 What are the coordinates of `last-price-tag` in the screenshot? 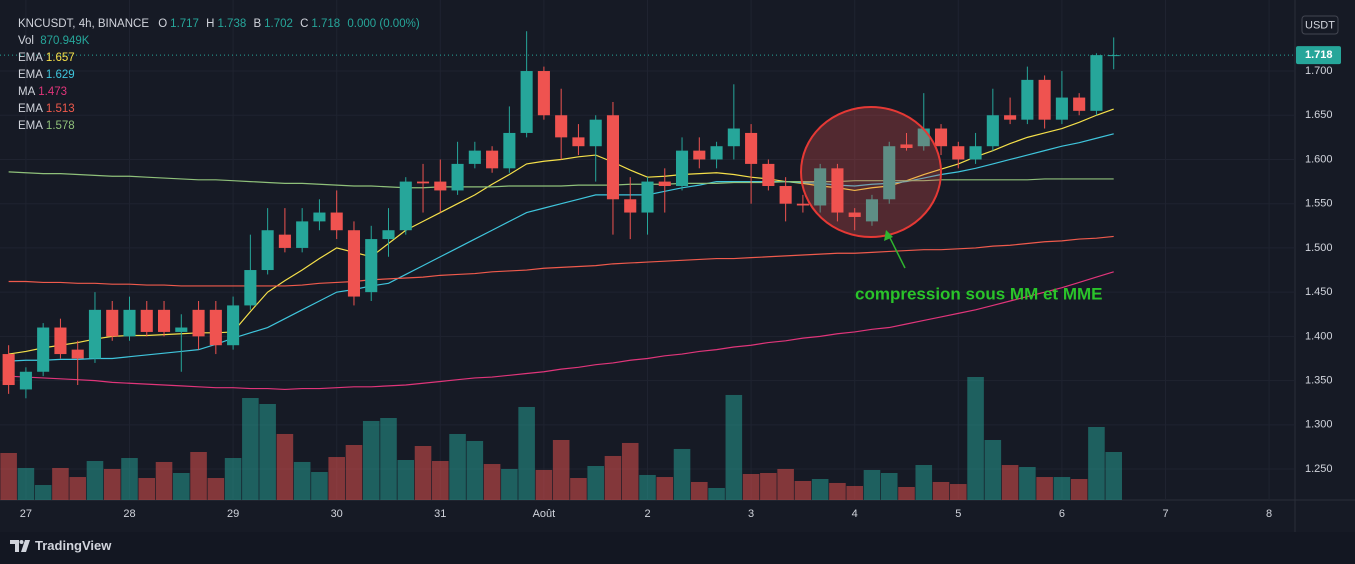 It's located at (1318, 55).